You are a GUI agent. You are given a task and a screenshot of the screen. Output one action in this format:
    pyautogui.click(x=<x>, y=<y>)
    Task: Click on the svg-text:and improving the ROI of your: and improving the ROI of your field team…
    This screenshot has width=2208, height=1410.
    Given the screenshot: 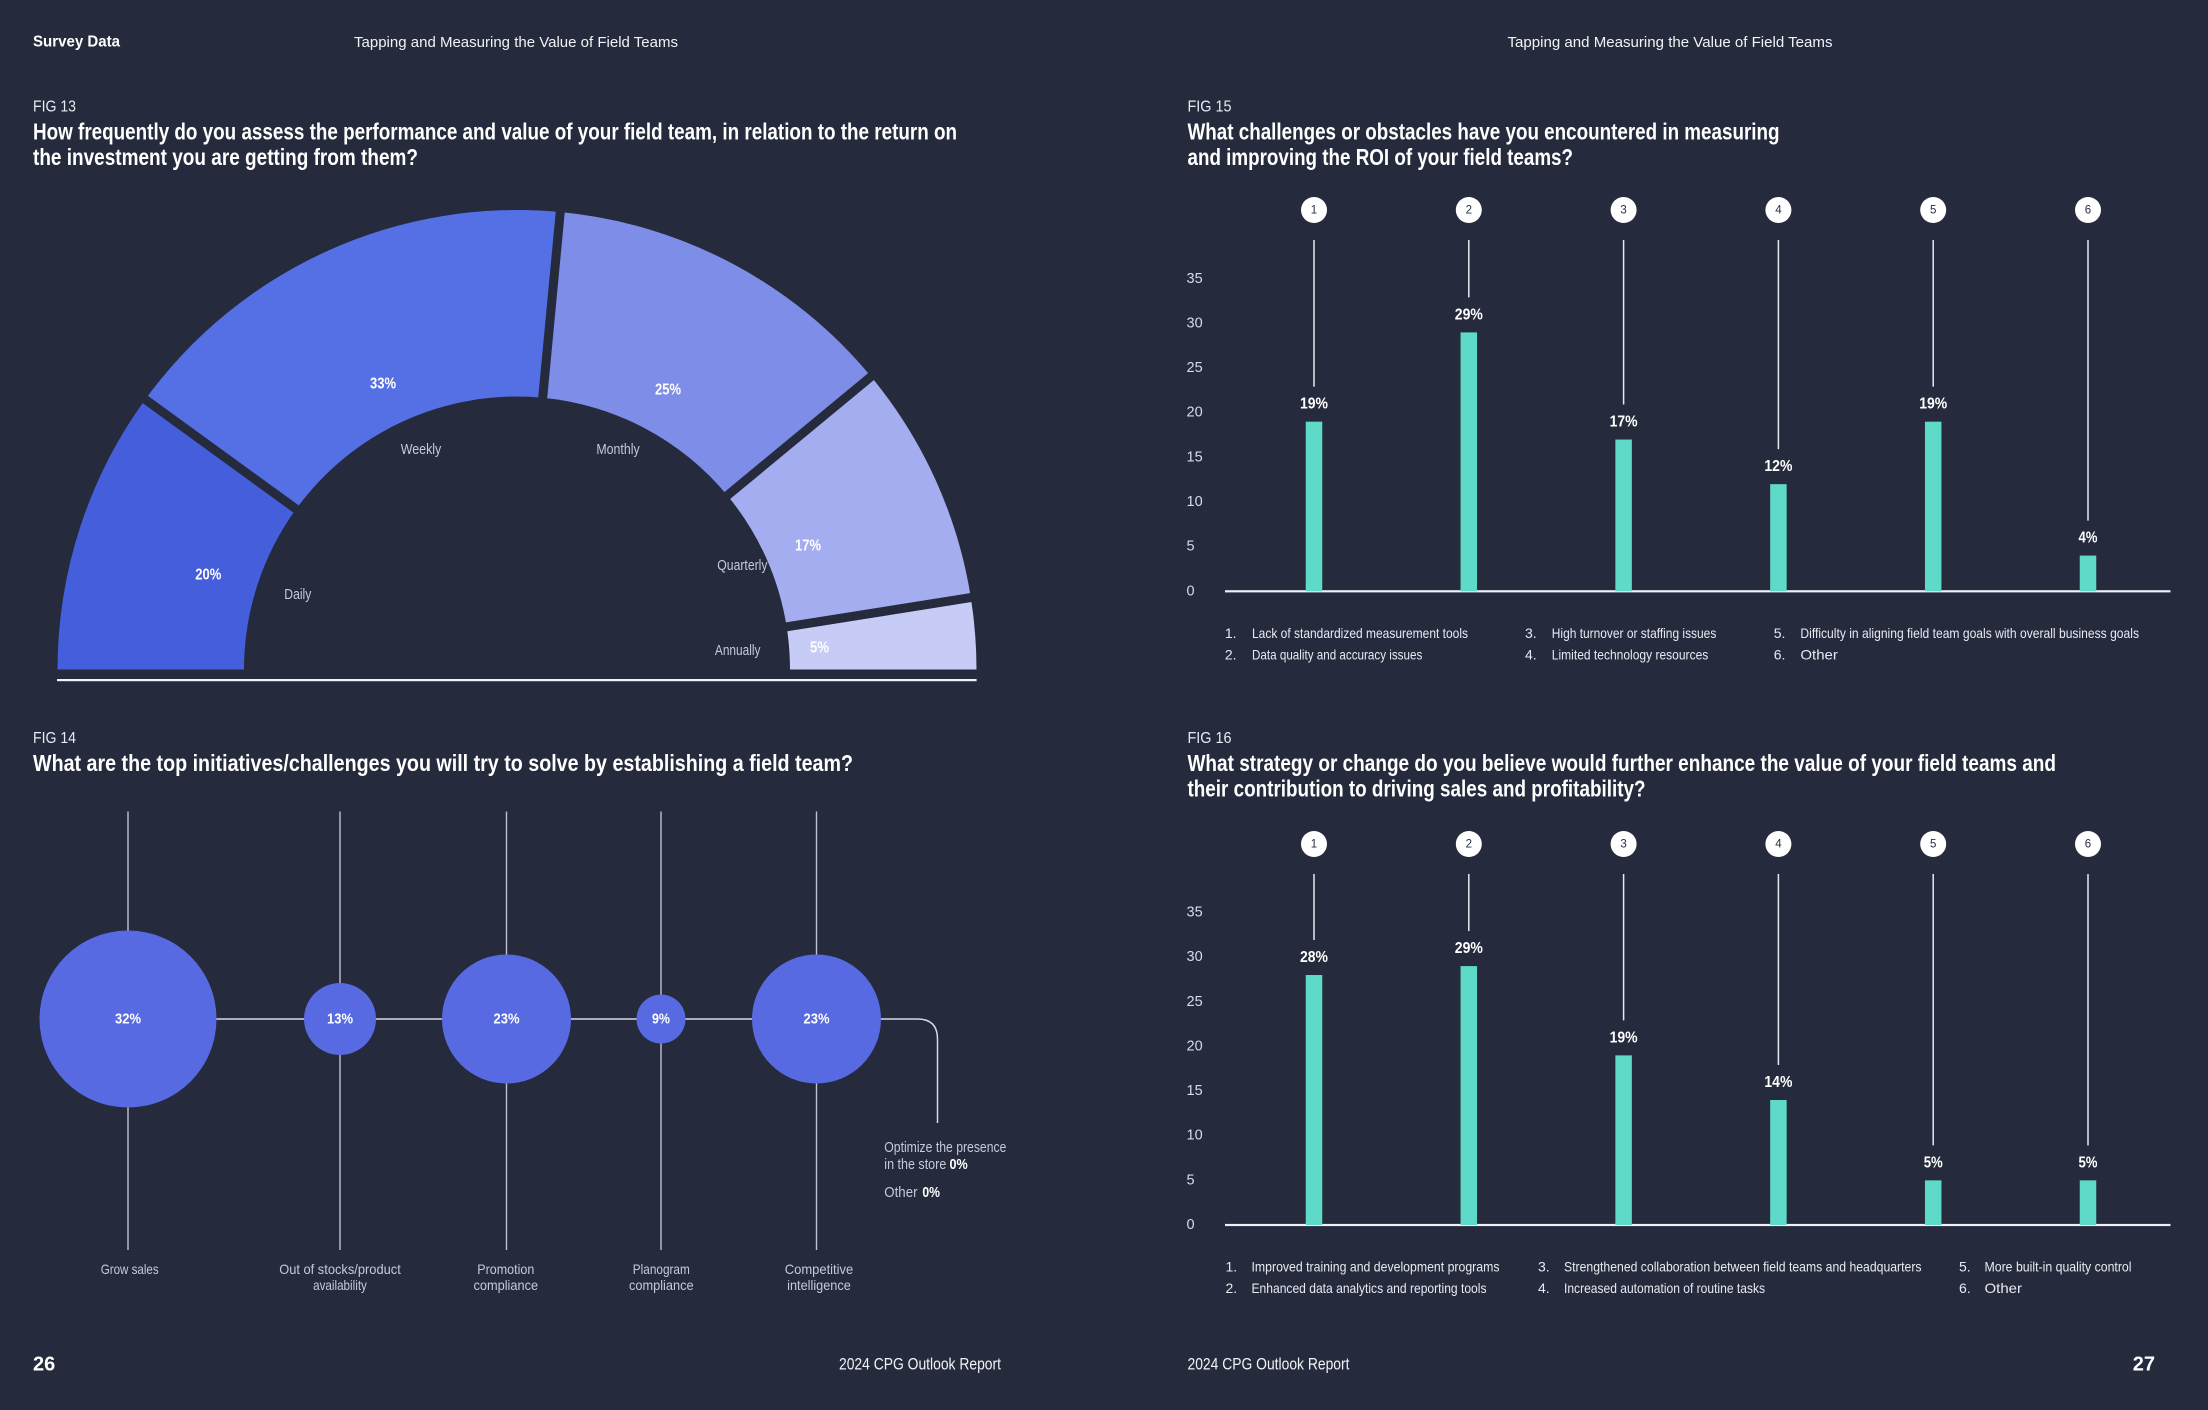 What is the action you would take?
    pyautogui.click(x=1381, y=157)
    